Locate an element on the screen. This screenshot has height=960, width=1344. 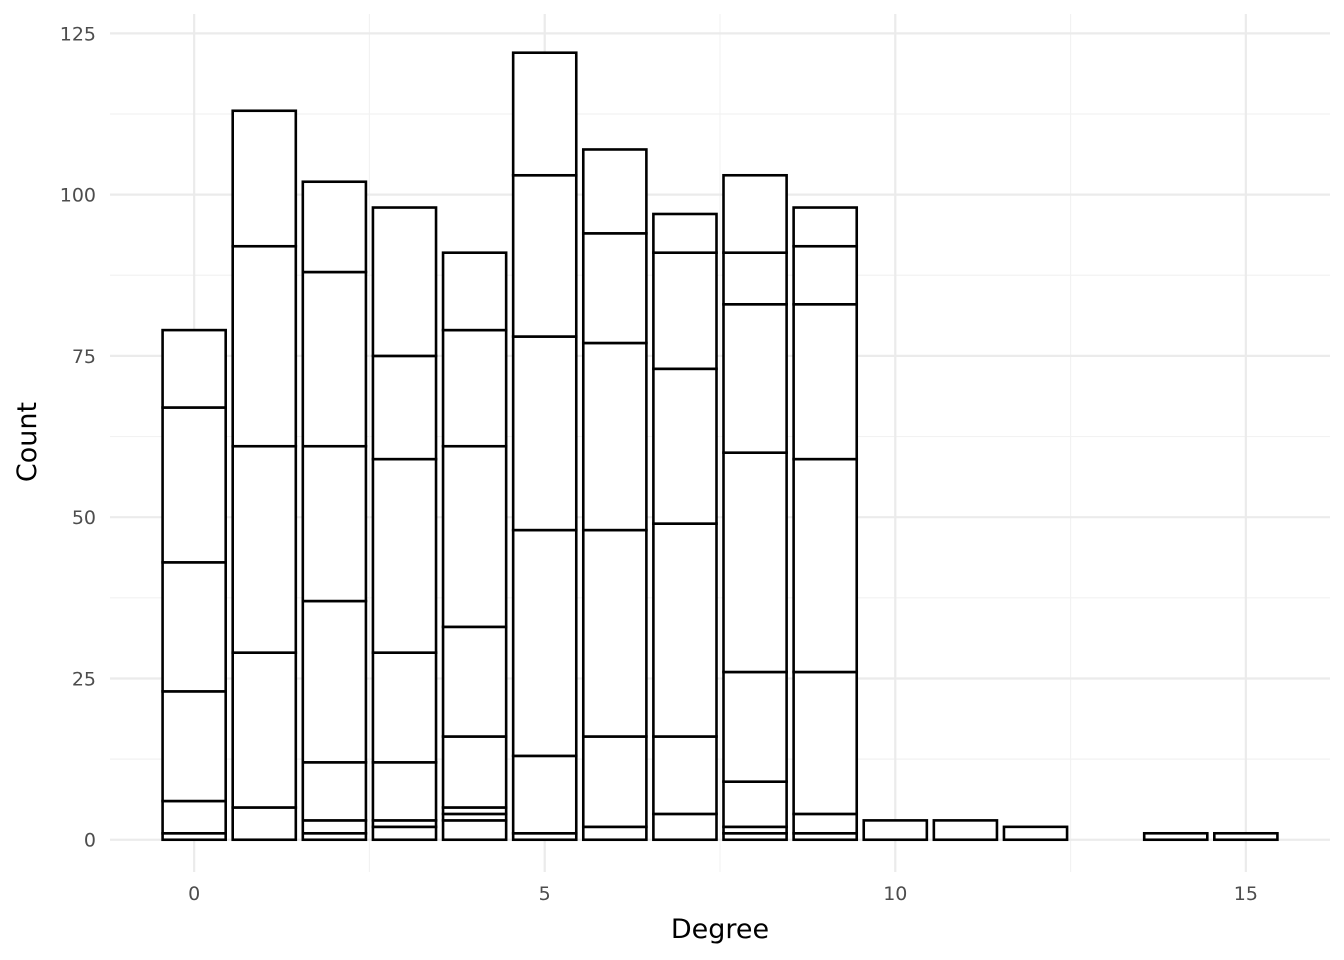
y-tick-label: 25 is located at coordinates (84, 679).